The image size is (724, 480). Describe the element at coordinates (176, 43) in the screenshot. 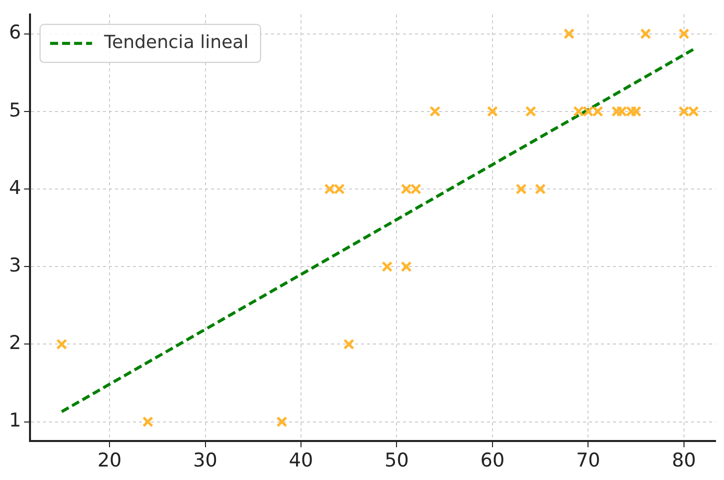

I see `legend-label: Tendencia lineal` at that location.